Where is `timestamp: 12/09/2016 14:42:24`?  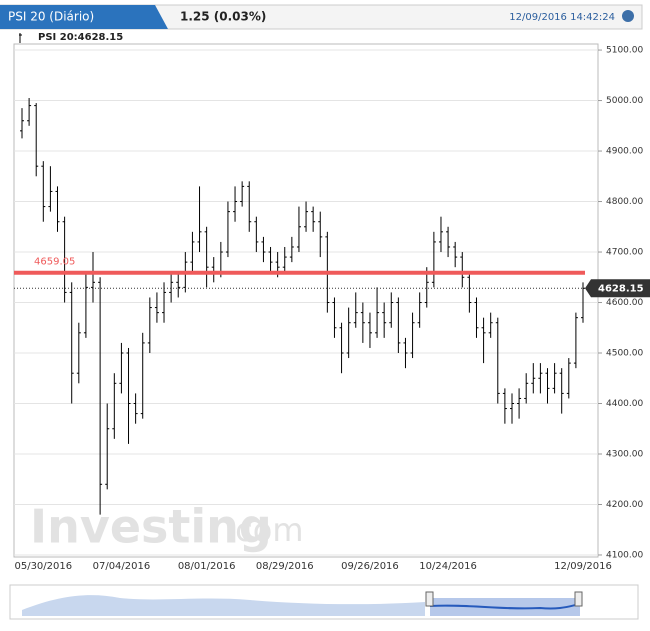
timestamp: 12/09/2016 14:42:24 is located at coordinates (562, 17).